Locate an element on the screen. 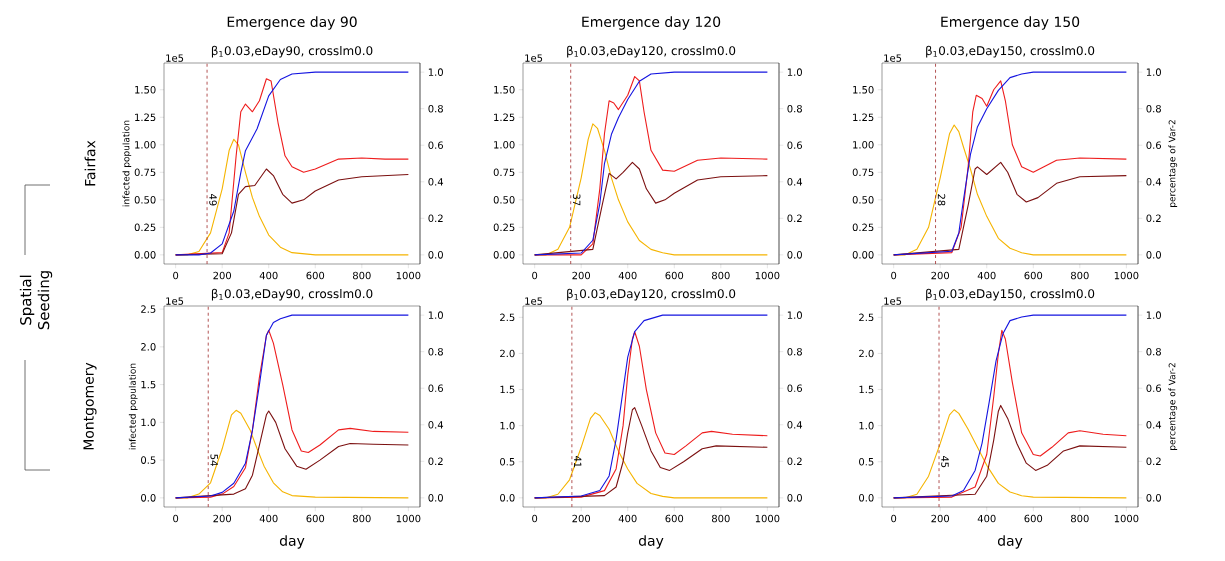  chart-title: β$_{1}$0.03,eDay150, crosslm0.0 is located at coordinates (1010, 294).